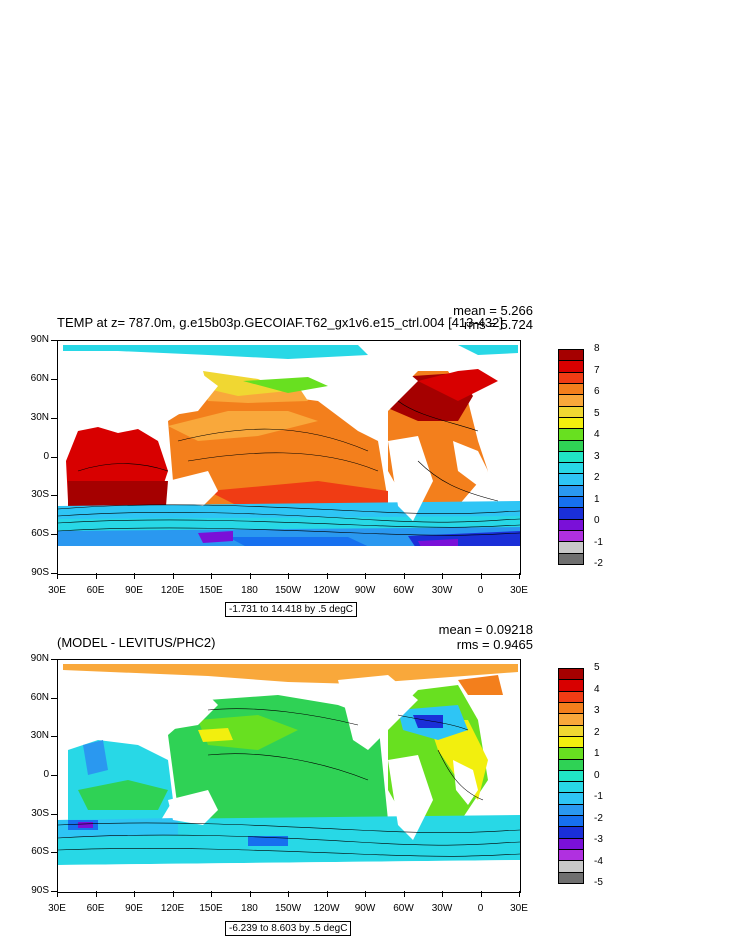 The width and height of the screenshot is (733, 945). Describe the element at coordinates (134, 908) in the screenshot. I see `longitude-label: 90E` at that location.